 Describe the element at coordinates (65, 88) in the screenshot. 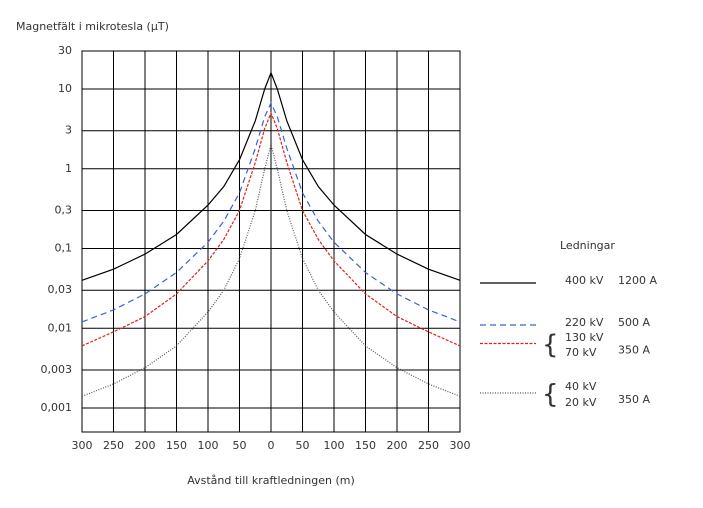

I see `y-tick-label: 10` at that location.